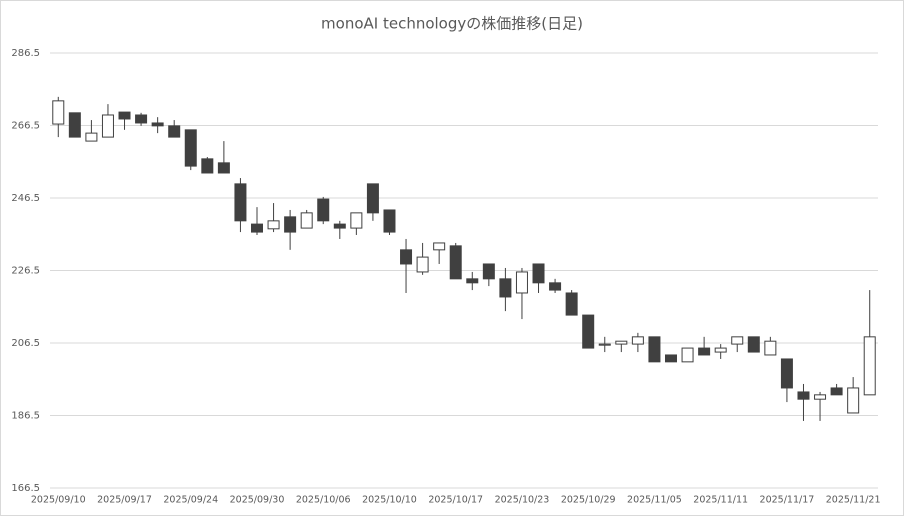 Image resolution: width=904 pixels, height=516 pixels. I want to click on y-tick-label: 266.5, so click(25, 126).